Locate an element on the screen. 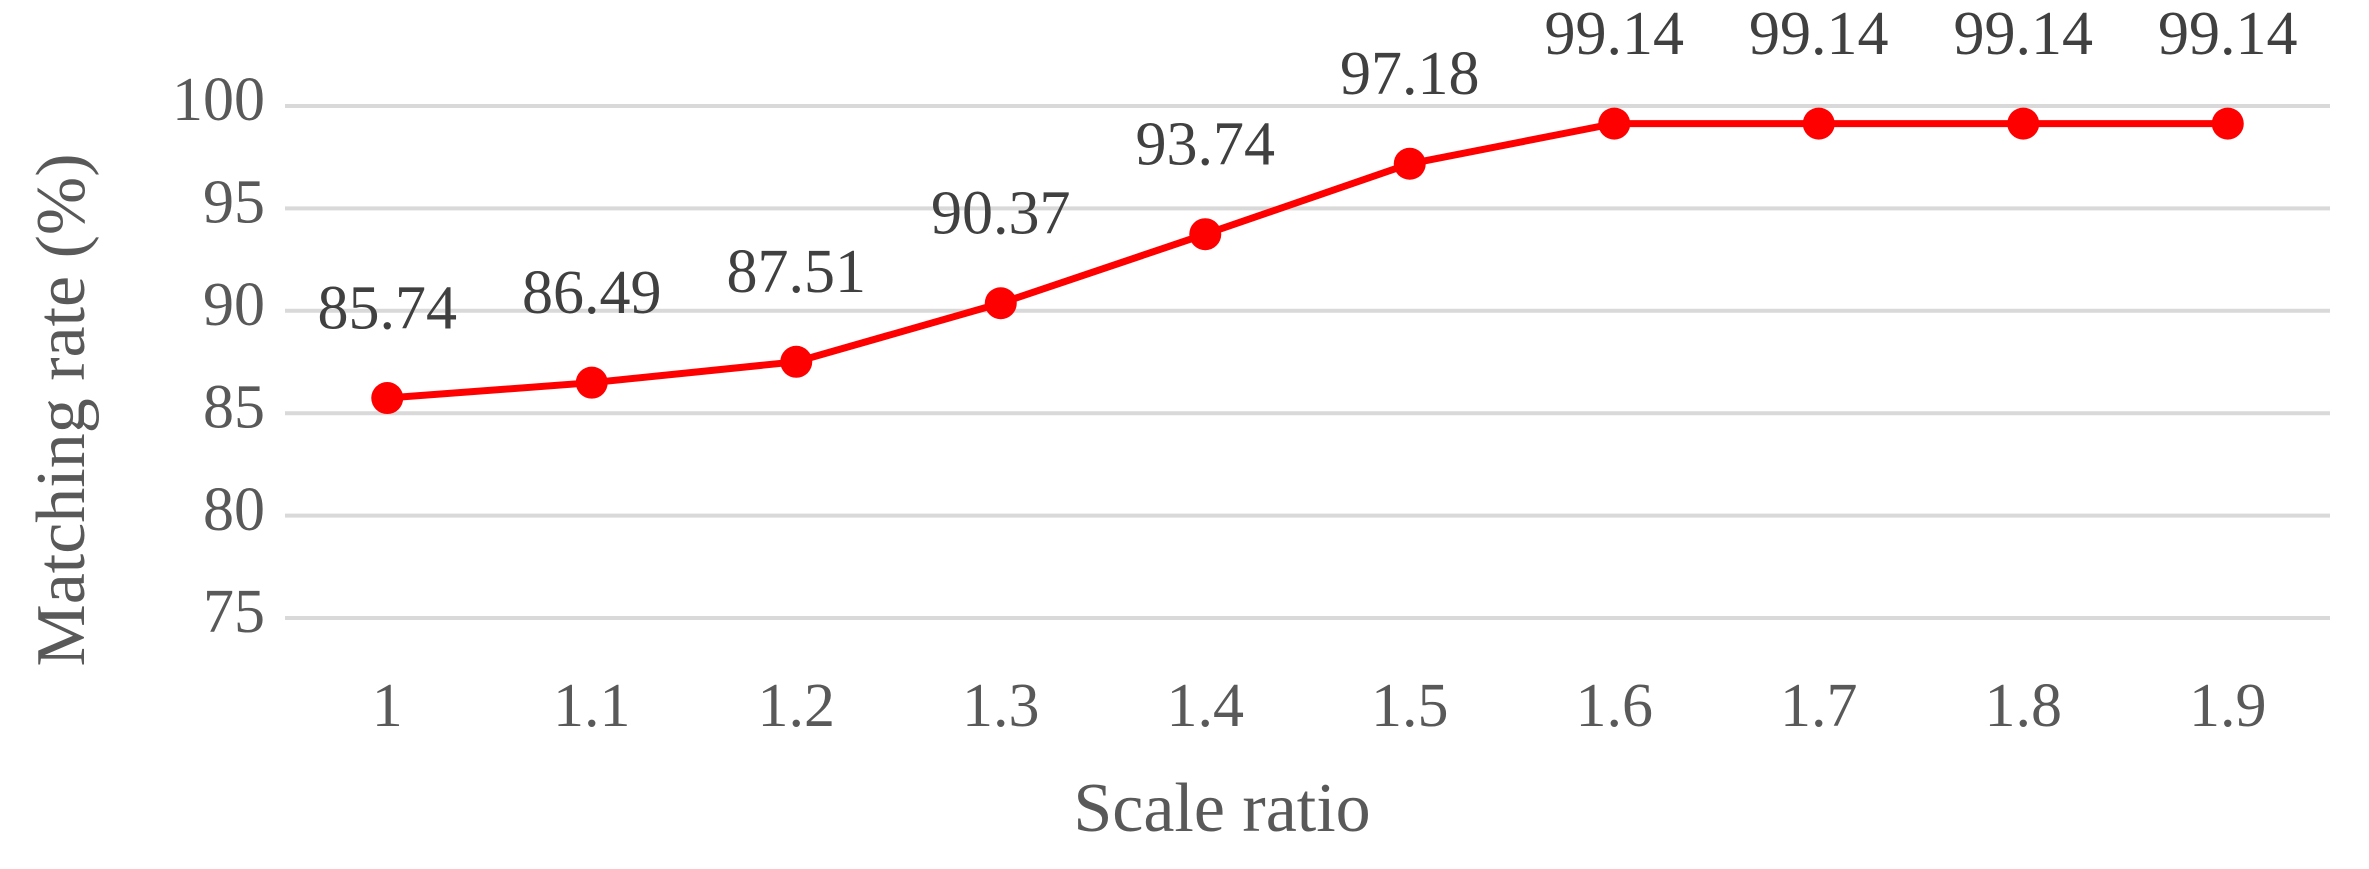  x-tick-label: 1.8 is located at coordinates (2024, 706).